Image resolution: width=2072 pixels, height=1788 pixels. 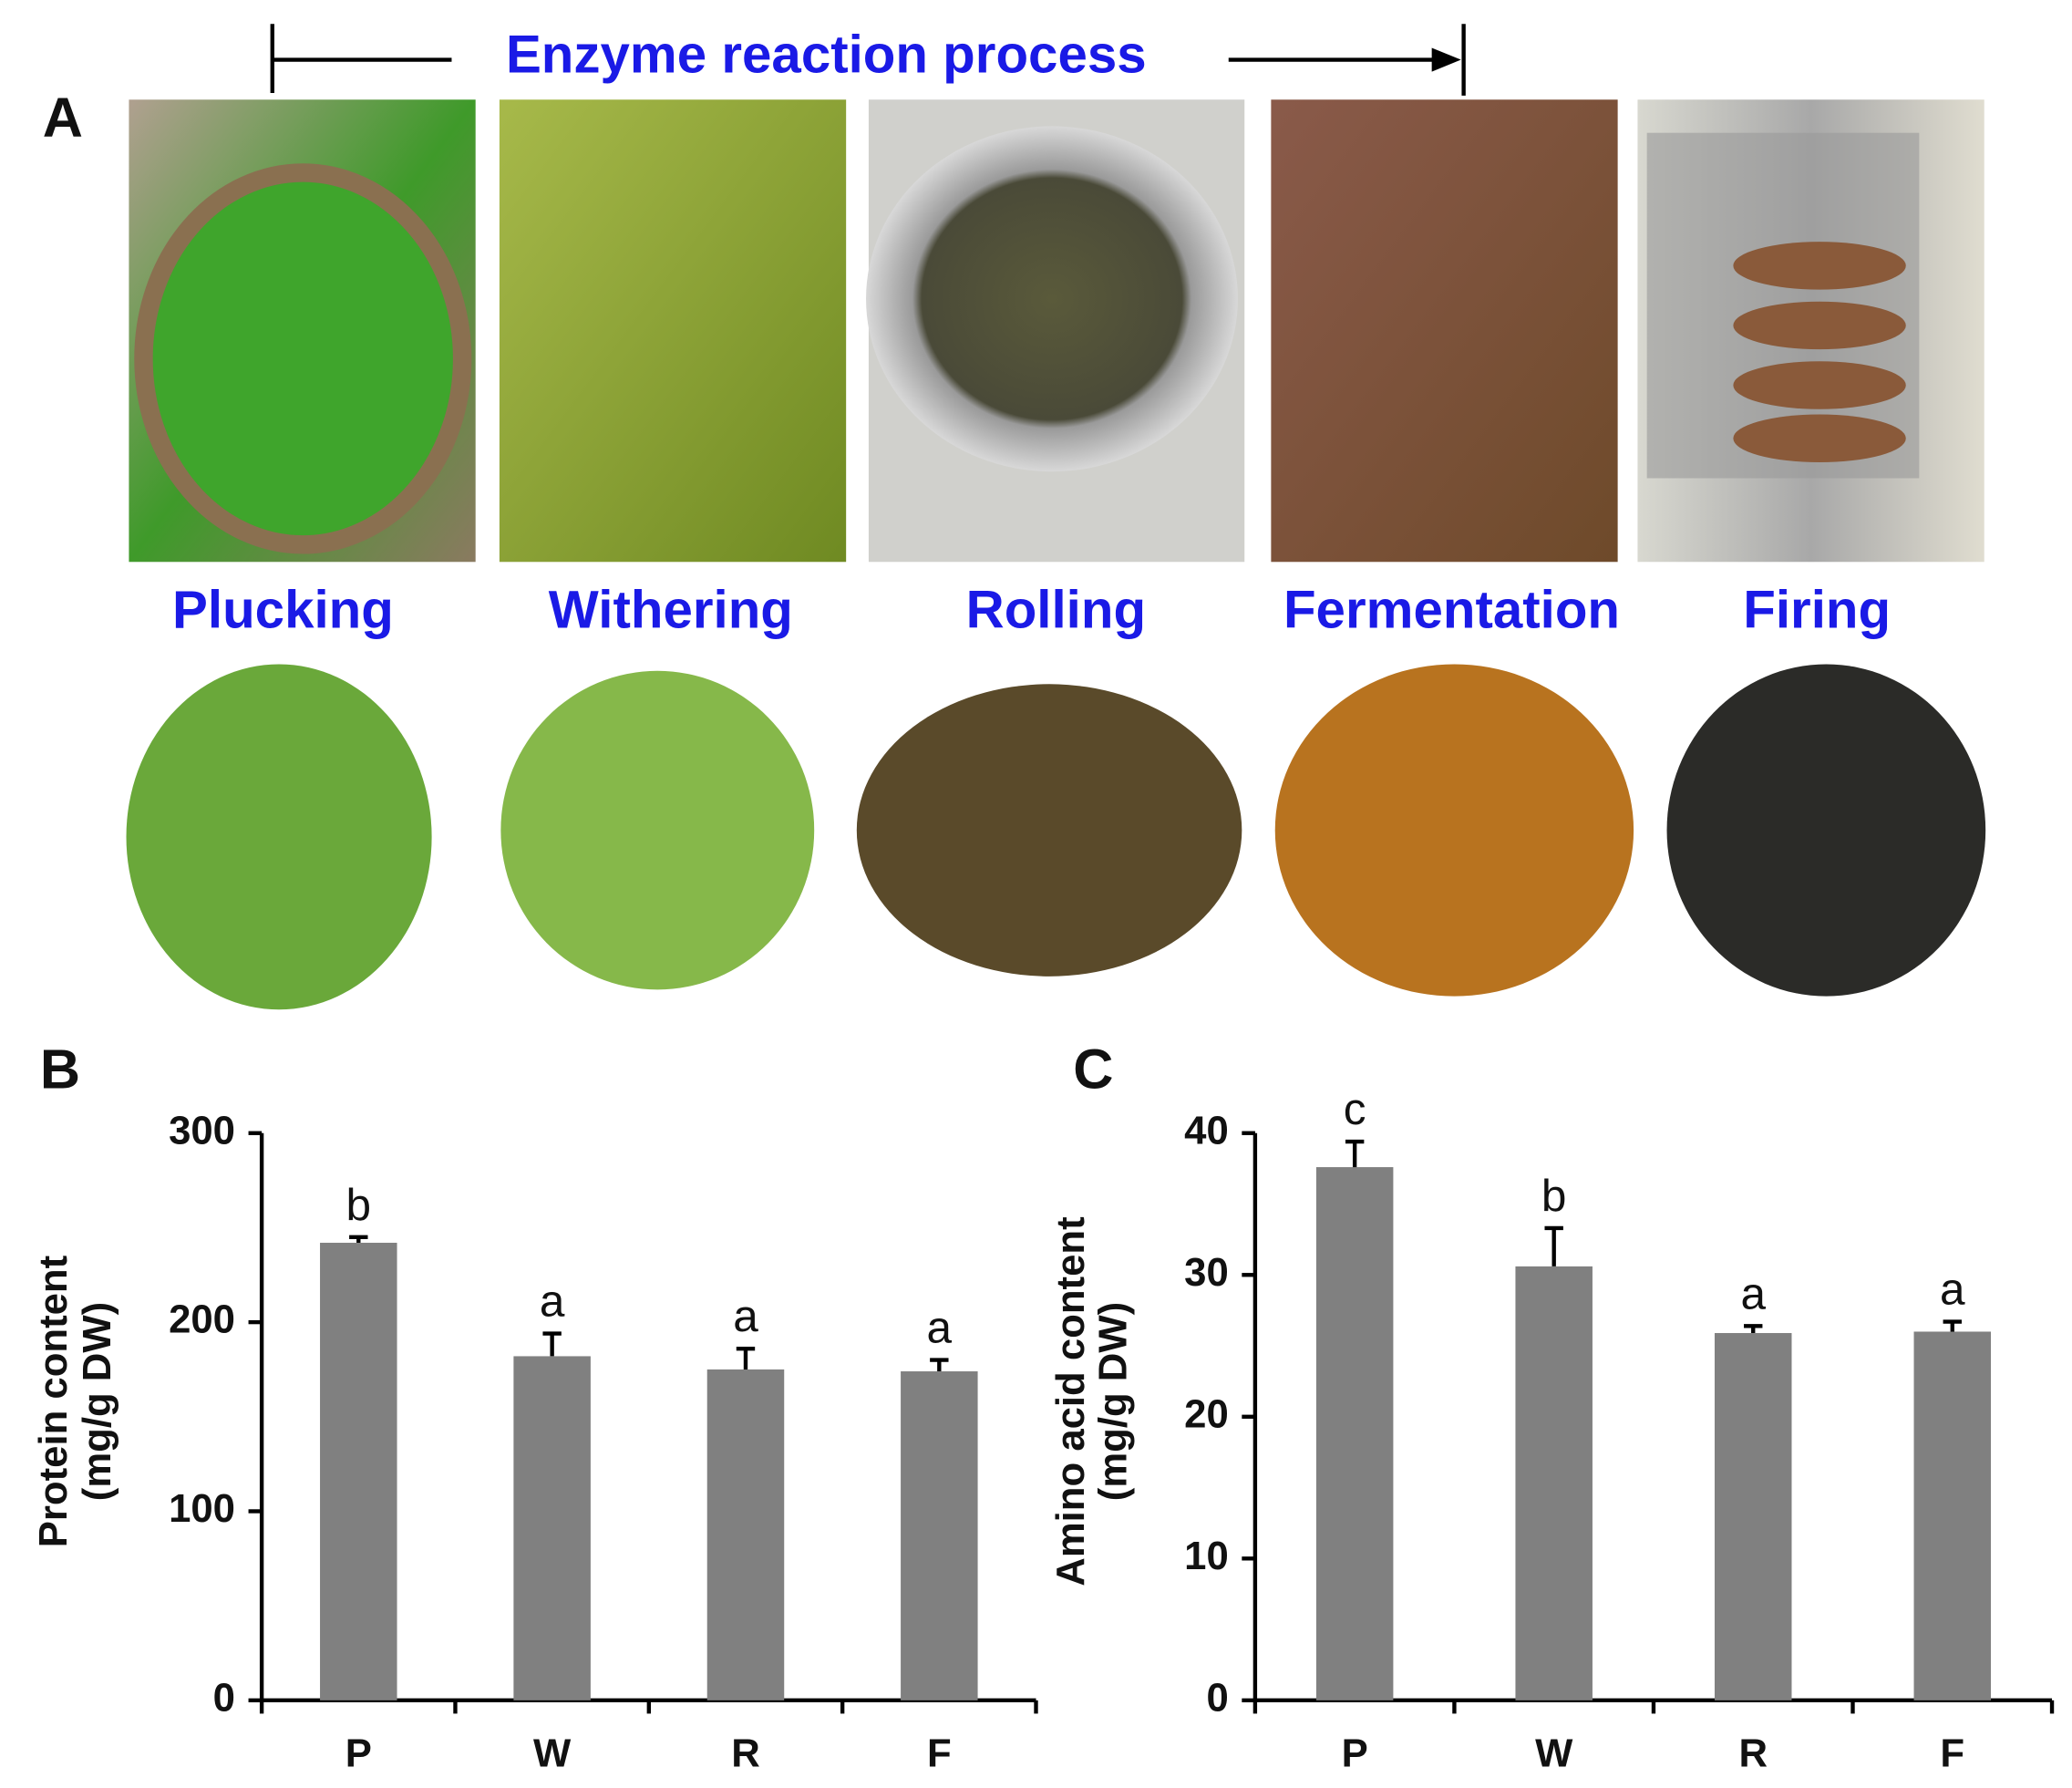 What do you see at coordinates (1206, 1556) in the screenshot?
I see `y-tick-label: 10` at bounding box center [1206, 1556].